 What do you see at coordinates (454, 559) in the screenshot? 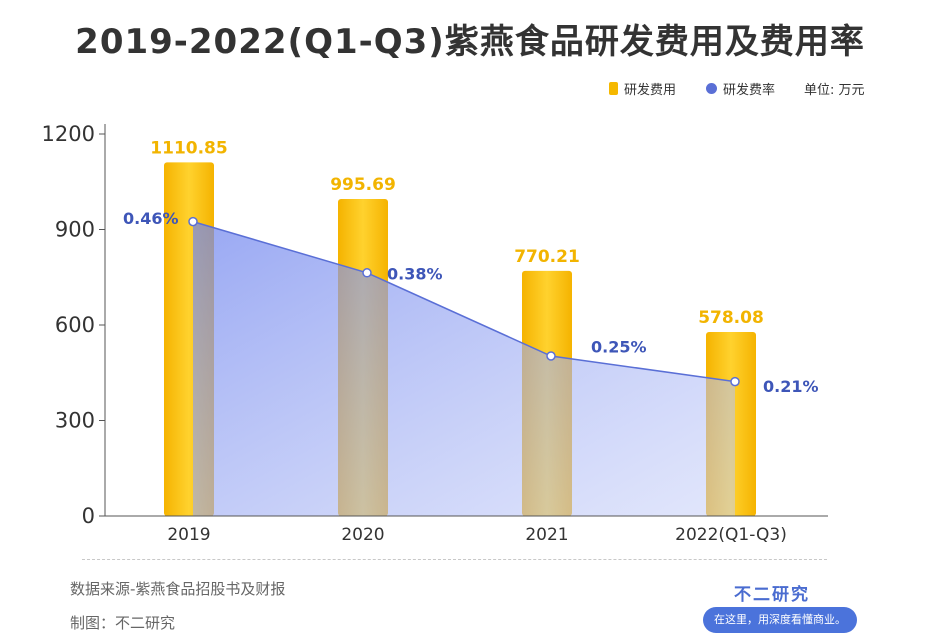
I see `footer-divider` at bounding box center [454, 559].